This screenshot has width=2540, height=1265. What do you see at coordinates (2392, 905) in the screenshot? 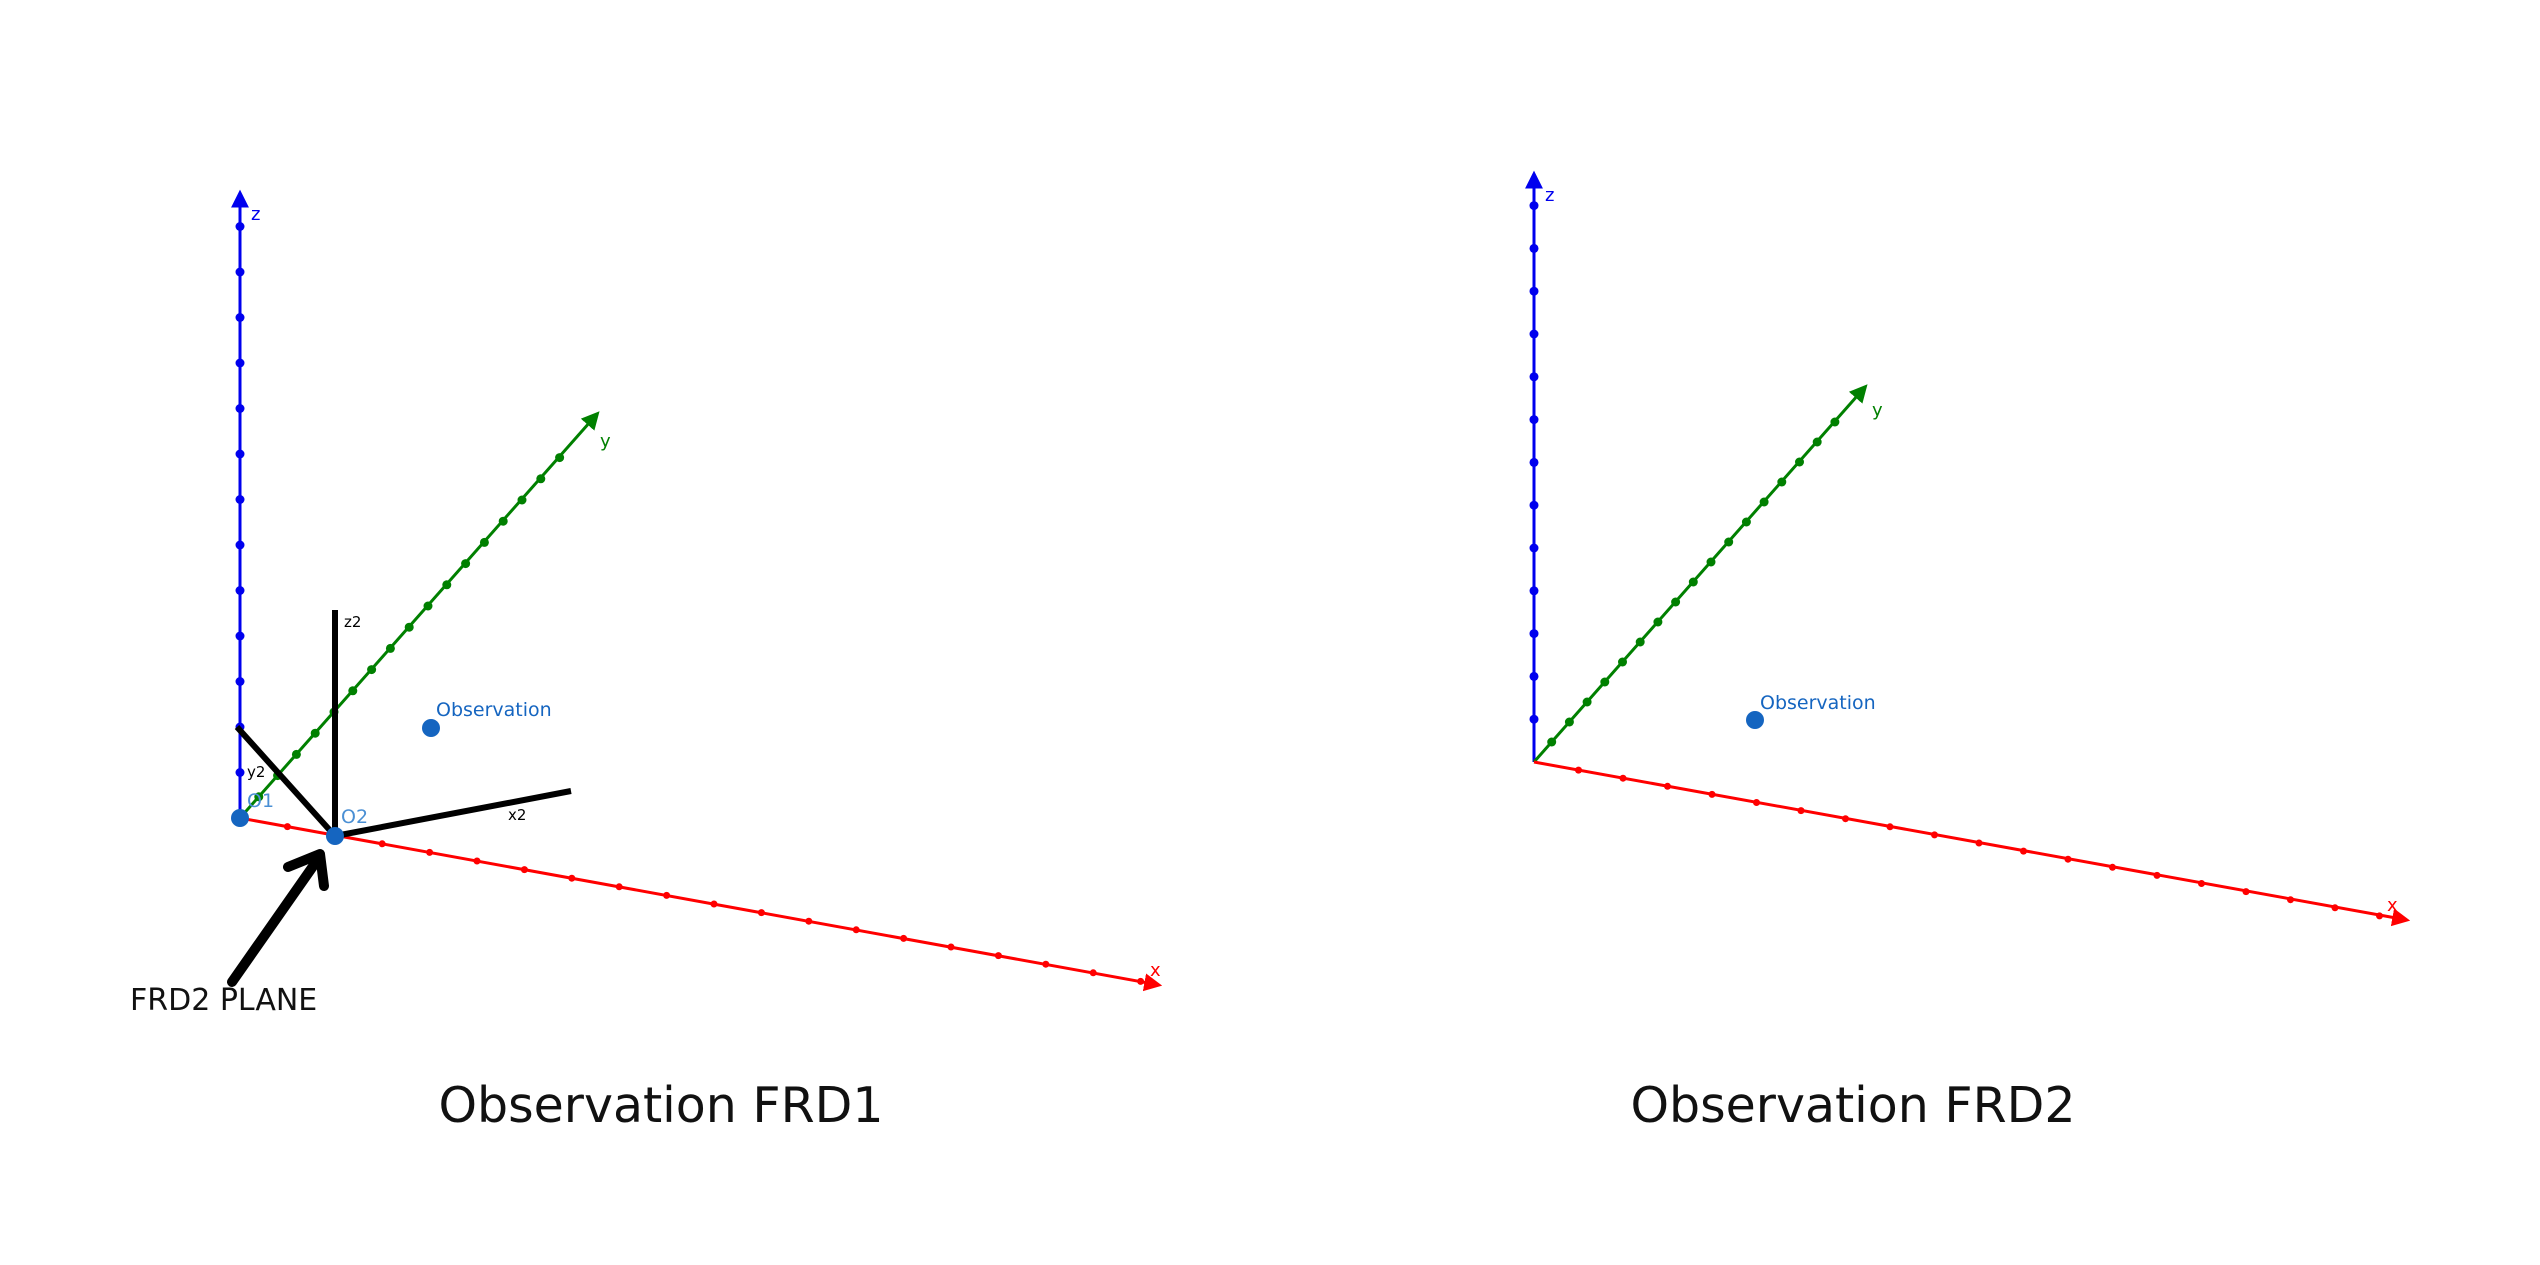
I see `panel2-x-label: x` at bounding box center [2392, 905].